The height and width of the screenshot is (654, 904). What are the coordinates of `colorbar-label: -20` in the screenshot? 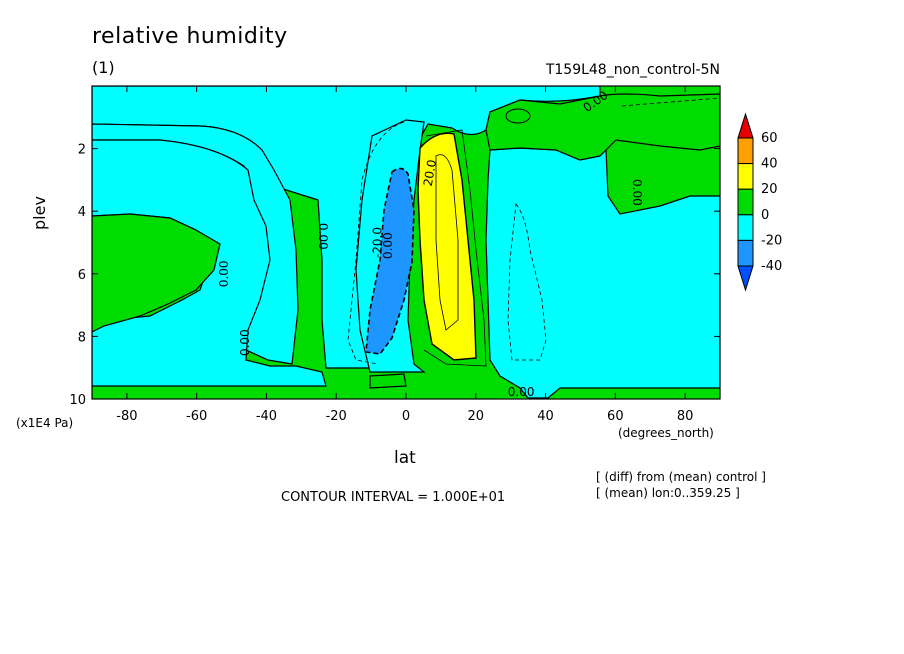 It's located at (771, 240).